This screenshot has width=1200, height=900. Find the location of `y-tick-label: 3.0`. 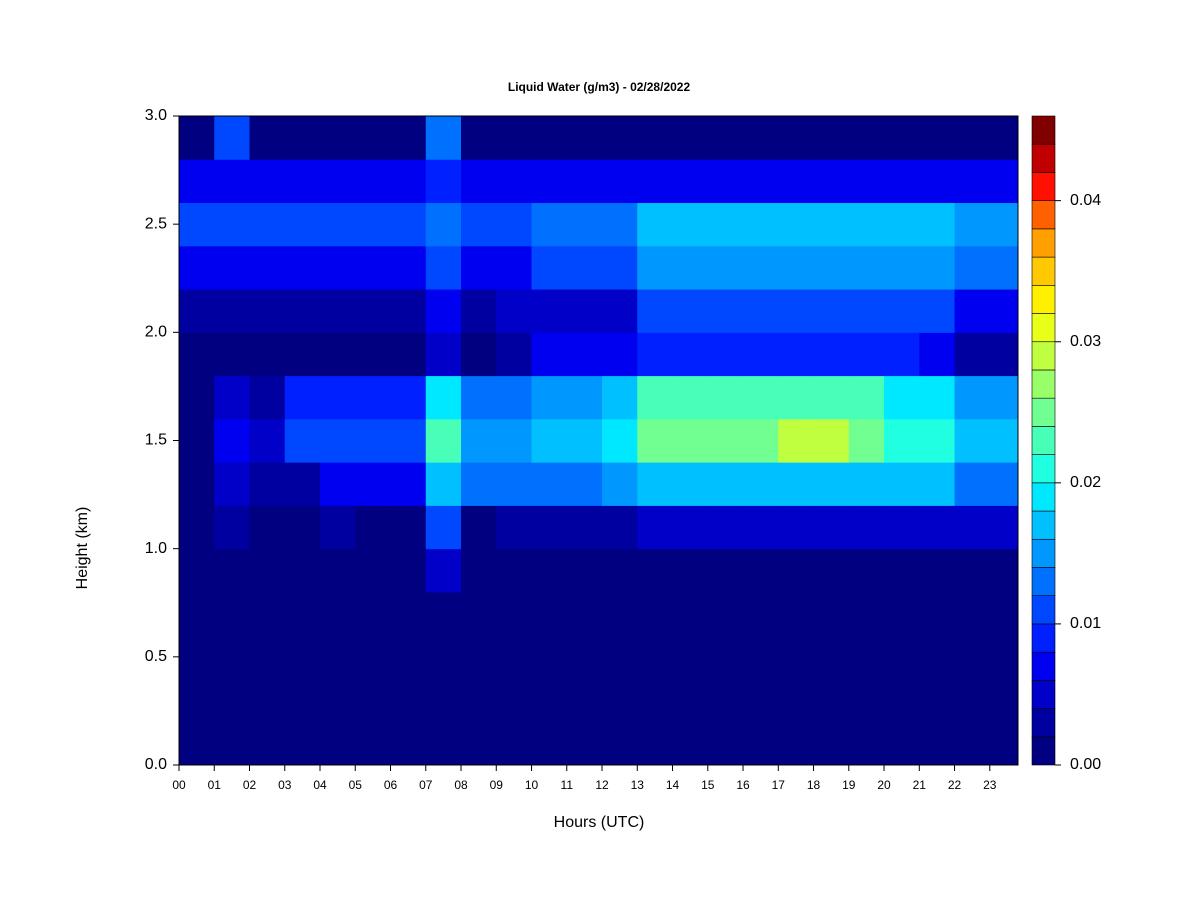

y-tick-label: 3.0 is located at coordinates (156, 115).